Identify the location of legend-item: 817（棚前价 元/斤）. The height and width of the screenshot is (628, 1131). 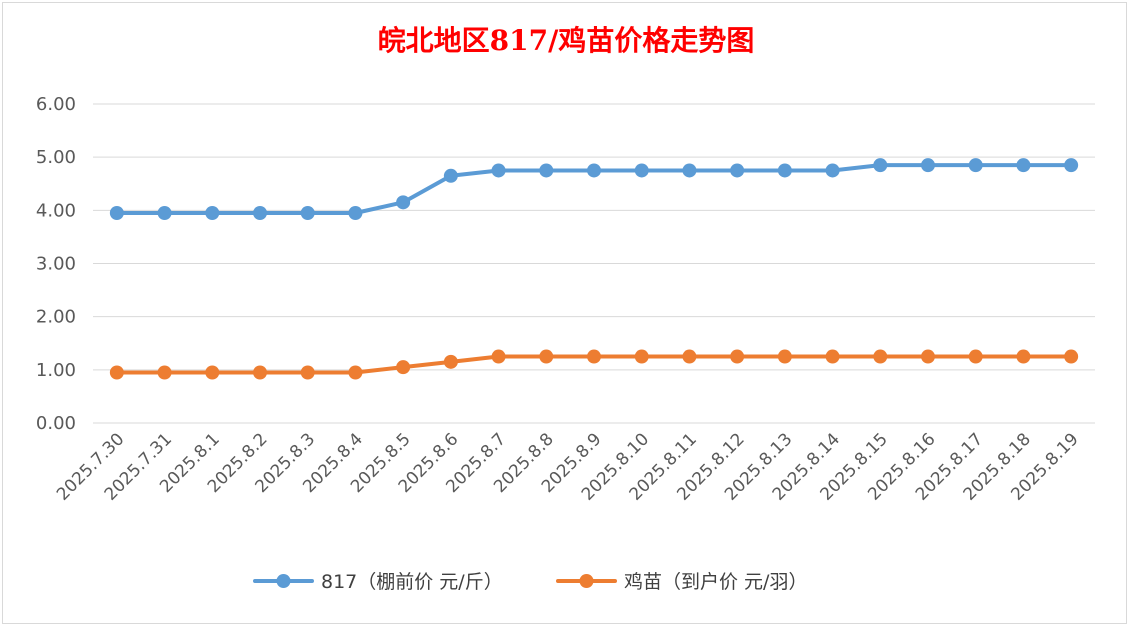
(378, 582).